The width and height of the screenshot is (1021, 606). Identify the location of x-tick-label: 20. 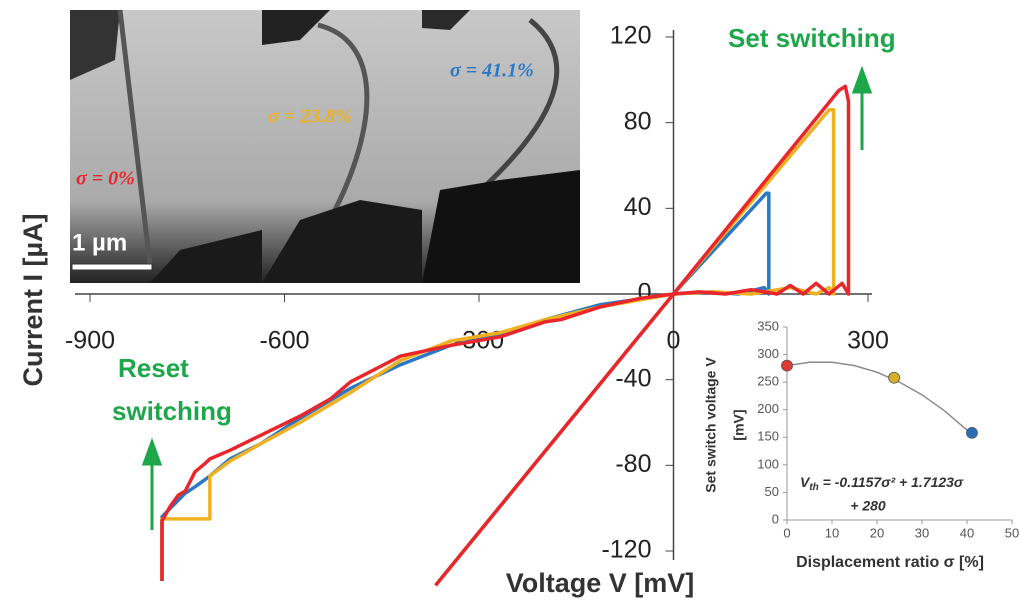
(877, 532).